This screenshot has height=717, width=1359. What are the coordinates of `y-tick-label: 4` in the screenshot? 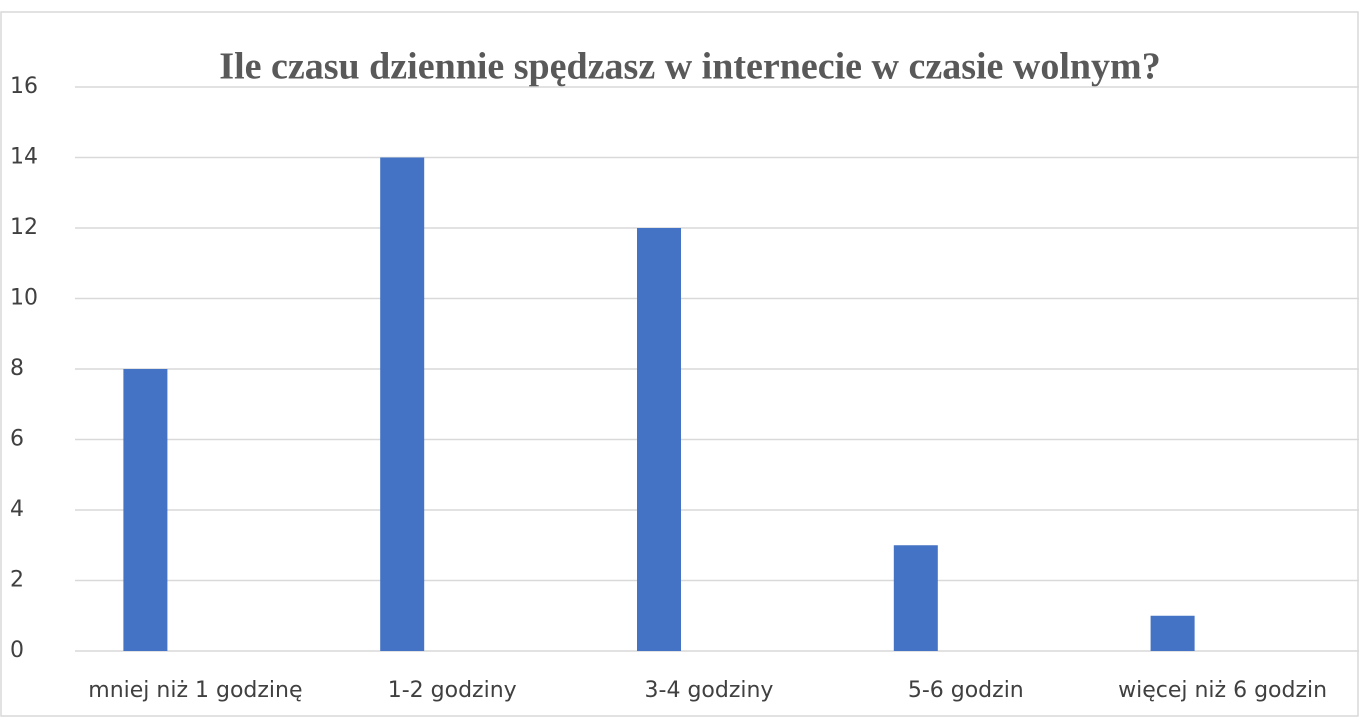 It's located at (17, 509).